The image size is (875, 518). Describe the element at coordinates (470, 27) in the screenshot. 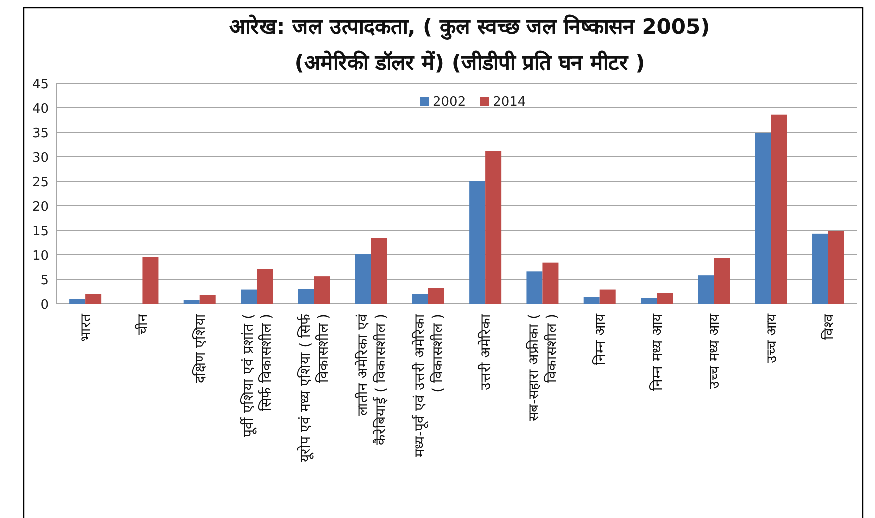

I see `chart-title: आरेख: जल उत्पादकता, ( कुल स्वच्छ जल निष्कासन 2005)` at that location.